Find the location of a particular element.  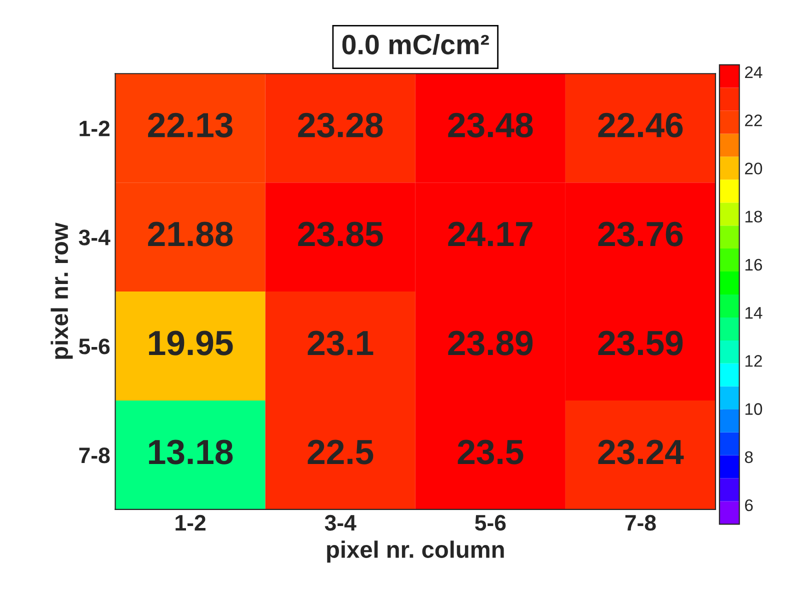

data-label: 23.24 is located at coordinates (641, 452).